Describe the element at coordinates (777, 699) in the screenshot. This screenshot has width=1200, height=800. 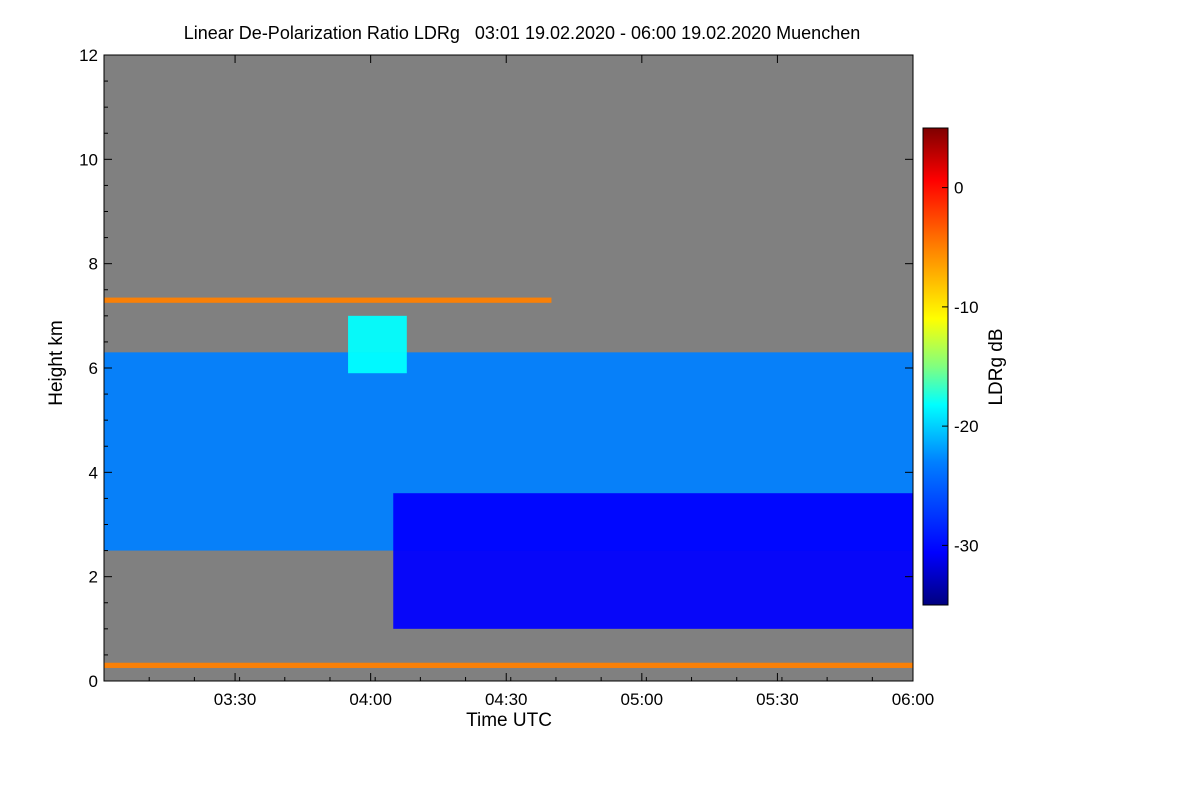
I see `x-tick-label: 05:30` at that location.